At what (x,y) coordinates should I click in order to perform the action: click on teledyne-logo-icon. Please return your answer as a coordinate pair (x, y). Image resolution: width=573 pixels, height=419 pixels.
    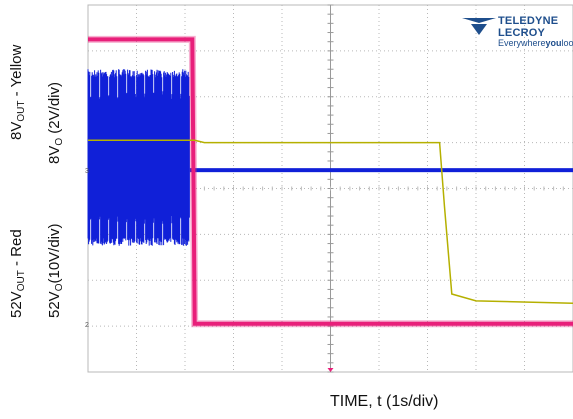
    Looking at the image, I should click on (479, 26).